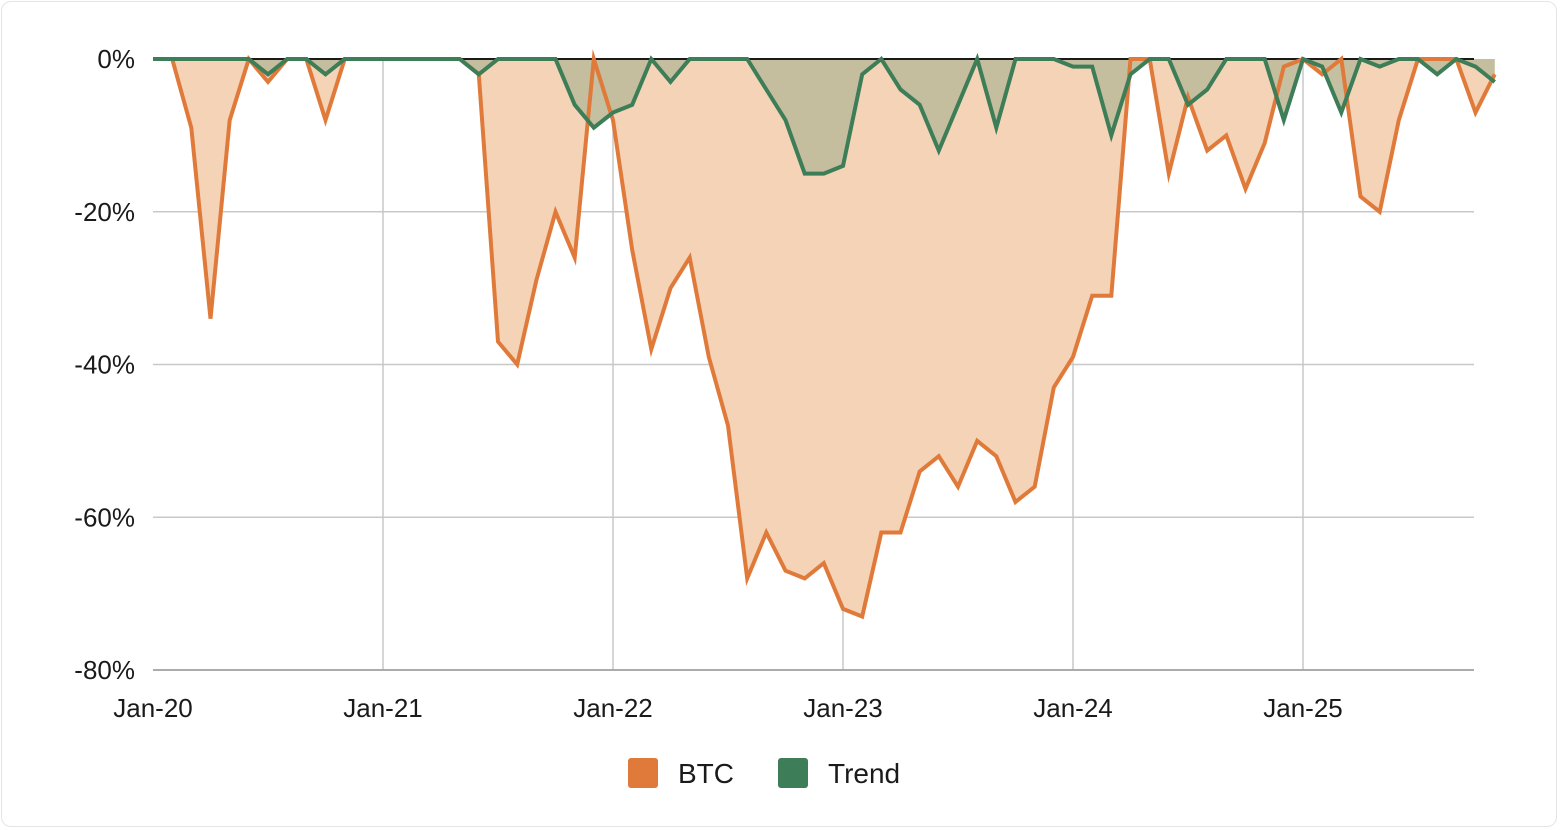 This screenshot has height=830, width=1560. I want to click on x-axis-ticks: Jan-20 Jan-21 Jan-22 Jan-23 Jan-24 Jan-25, so click(728, 708).